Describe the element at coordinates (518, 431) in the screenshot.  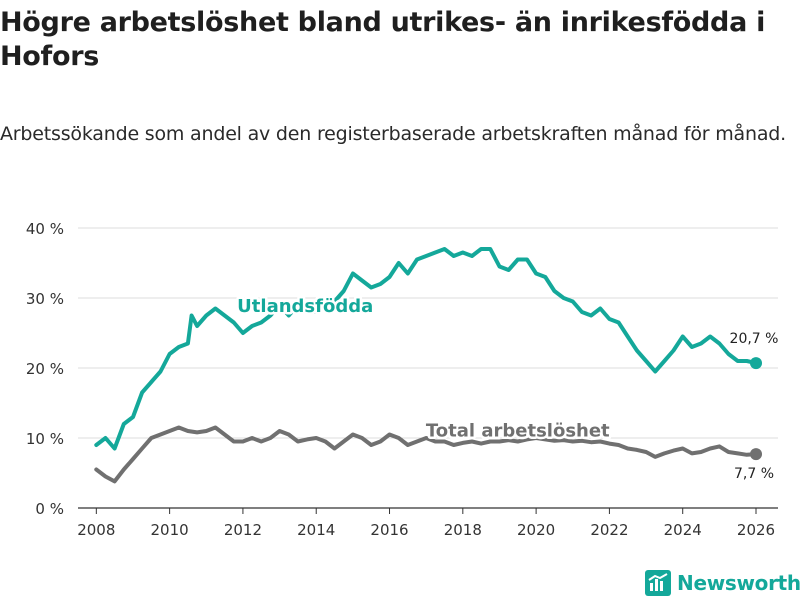
I see `series-name-label-total-arbetsloshet: Total arbetslöshet` at that location.